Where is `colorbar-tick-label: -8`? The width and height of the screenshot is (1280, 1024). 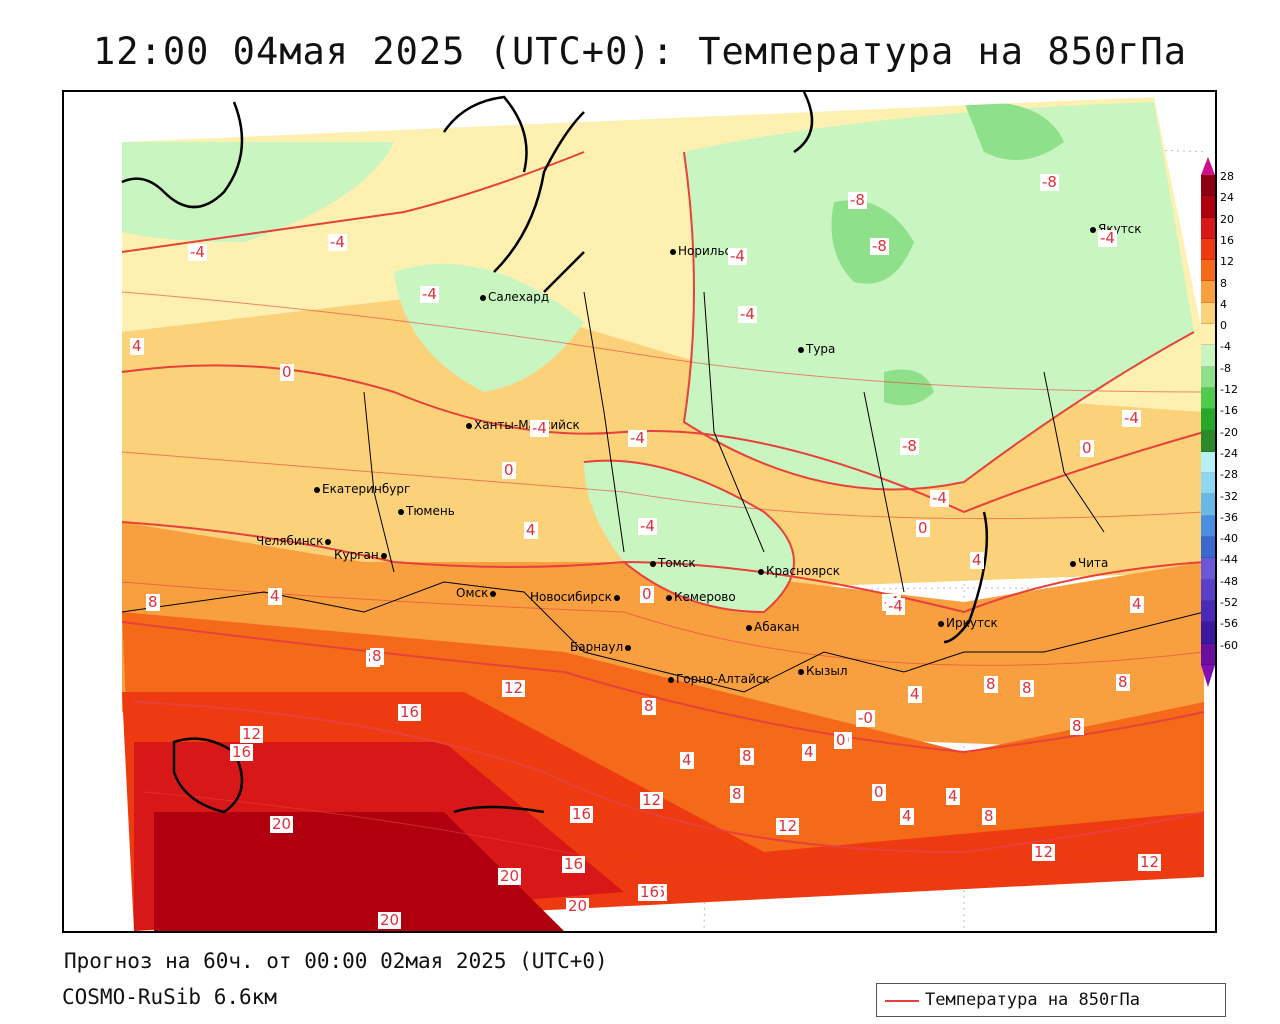
colorbar-tick-label: -8 is located at coordinates (1225, 368).